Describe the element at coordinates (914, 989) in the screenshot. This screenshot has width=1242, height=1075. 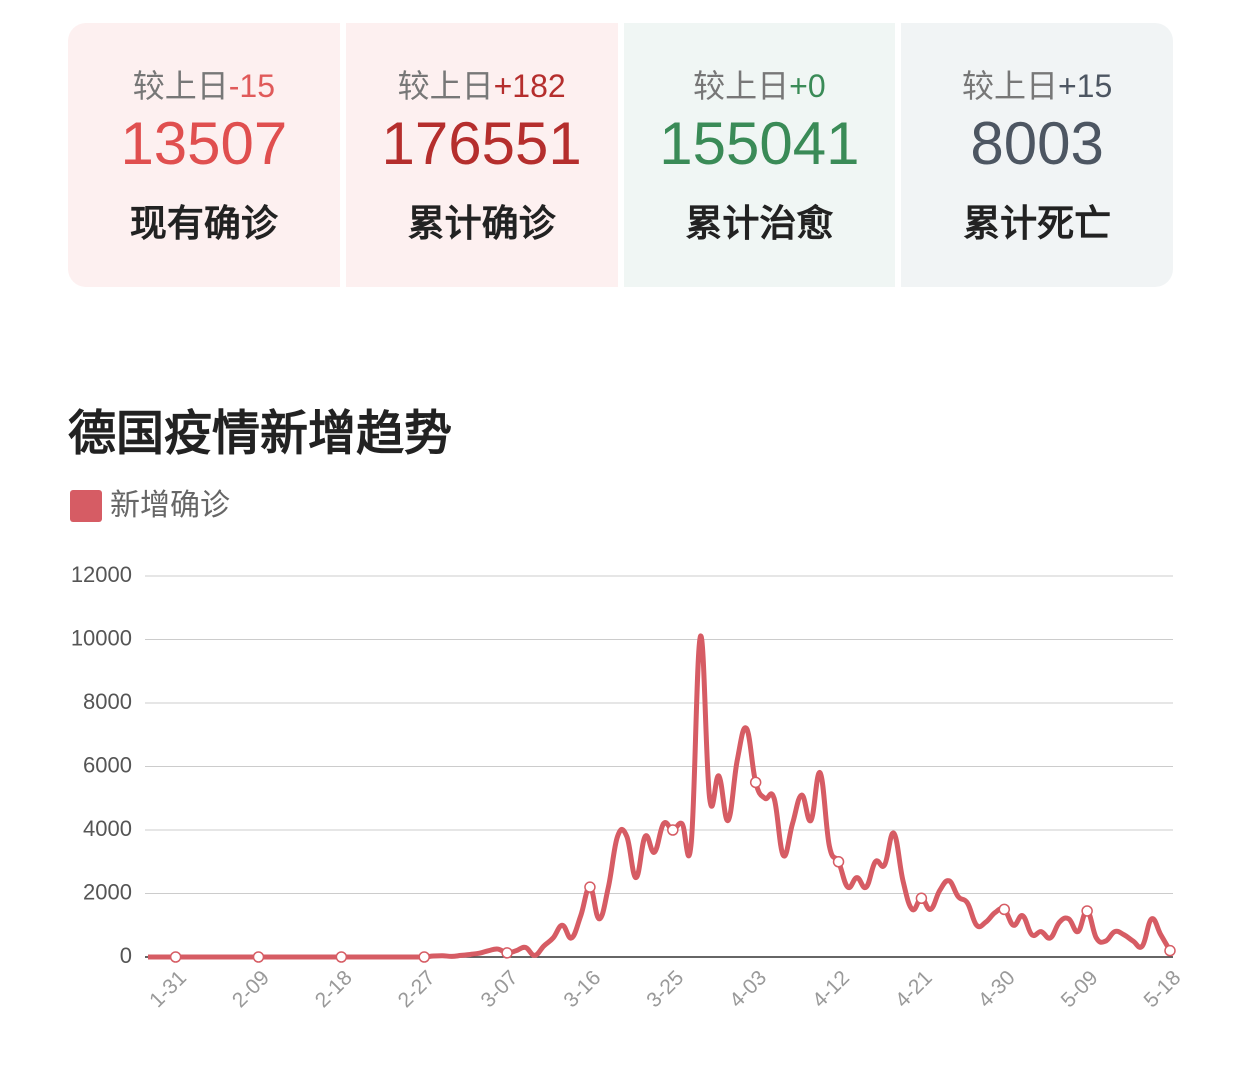
I see `x-tick-label: 4-21` at that location.